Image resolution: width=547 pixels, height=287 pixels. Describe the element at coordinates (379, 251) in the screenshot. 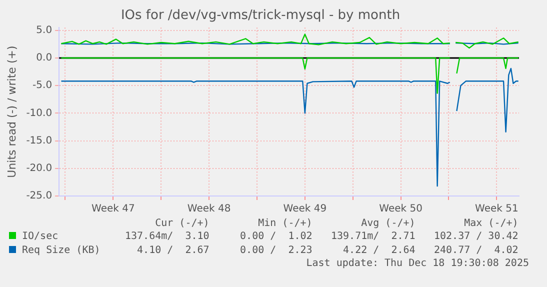

I see `text: 4.22 / 2.64` at that location.